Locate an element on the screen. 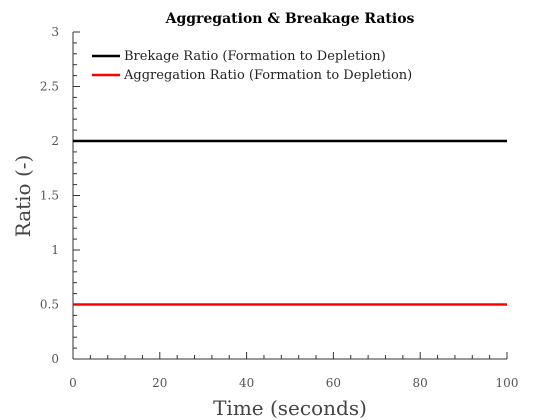 The height and width of the screenshot is (420, 560). y-tick-label: 2.5 is located at coordinates (49, 87).